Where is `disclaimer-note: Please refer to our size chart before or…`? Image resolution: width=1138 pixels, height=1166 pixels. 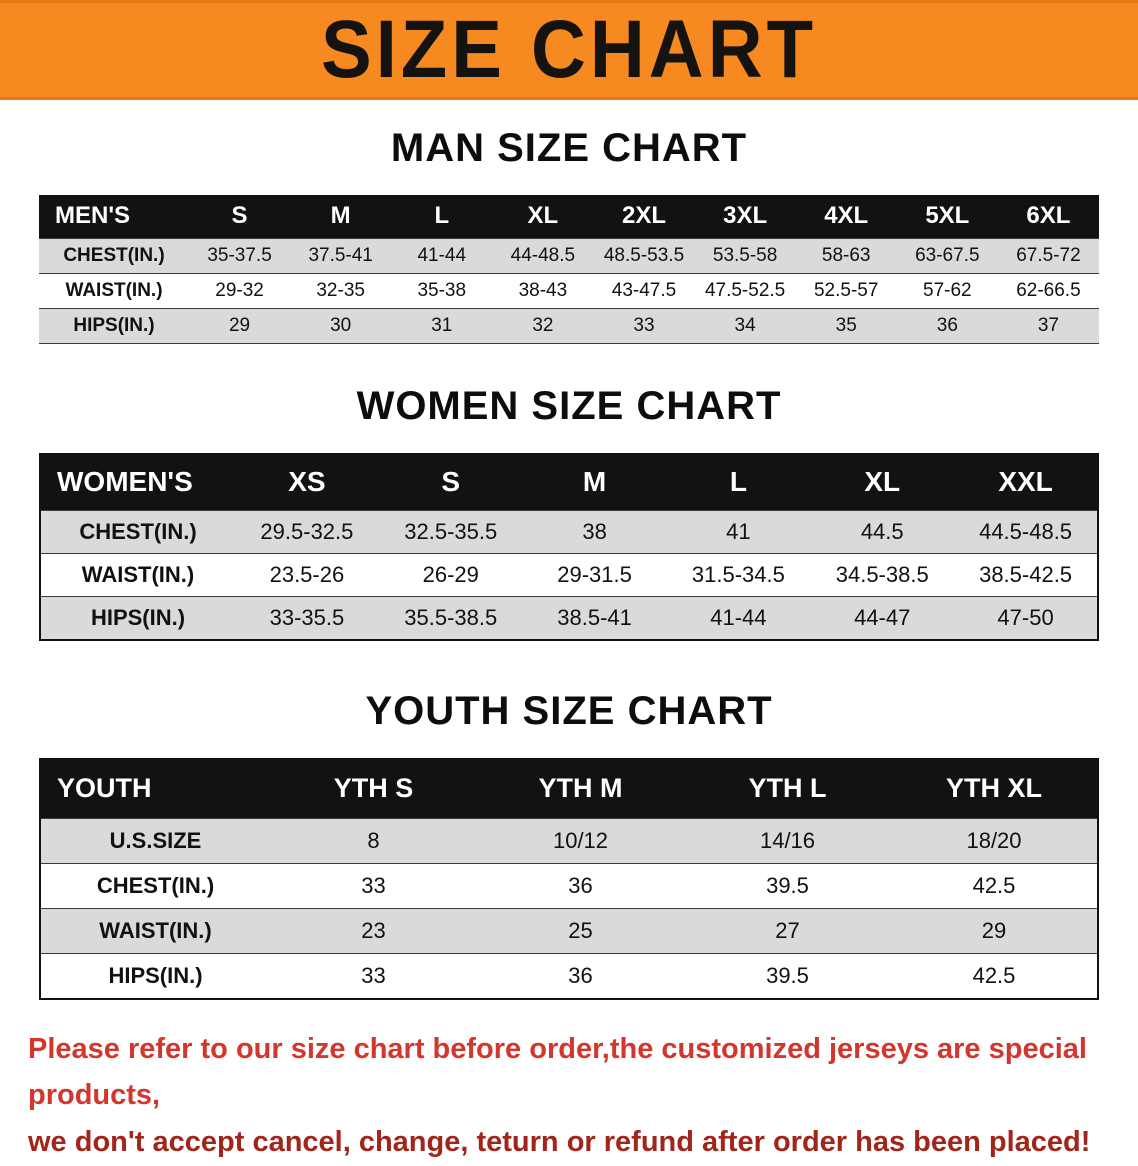 disclaimer-note: Please refer to our size chart before or… is located at coordinates (569, 1096).